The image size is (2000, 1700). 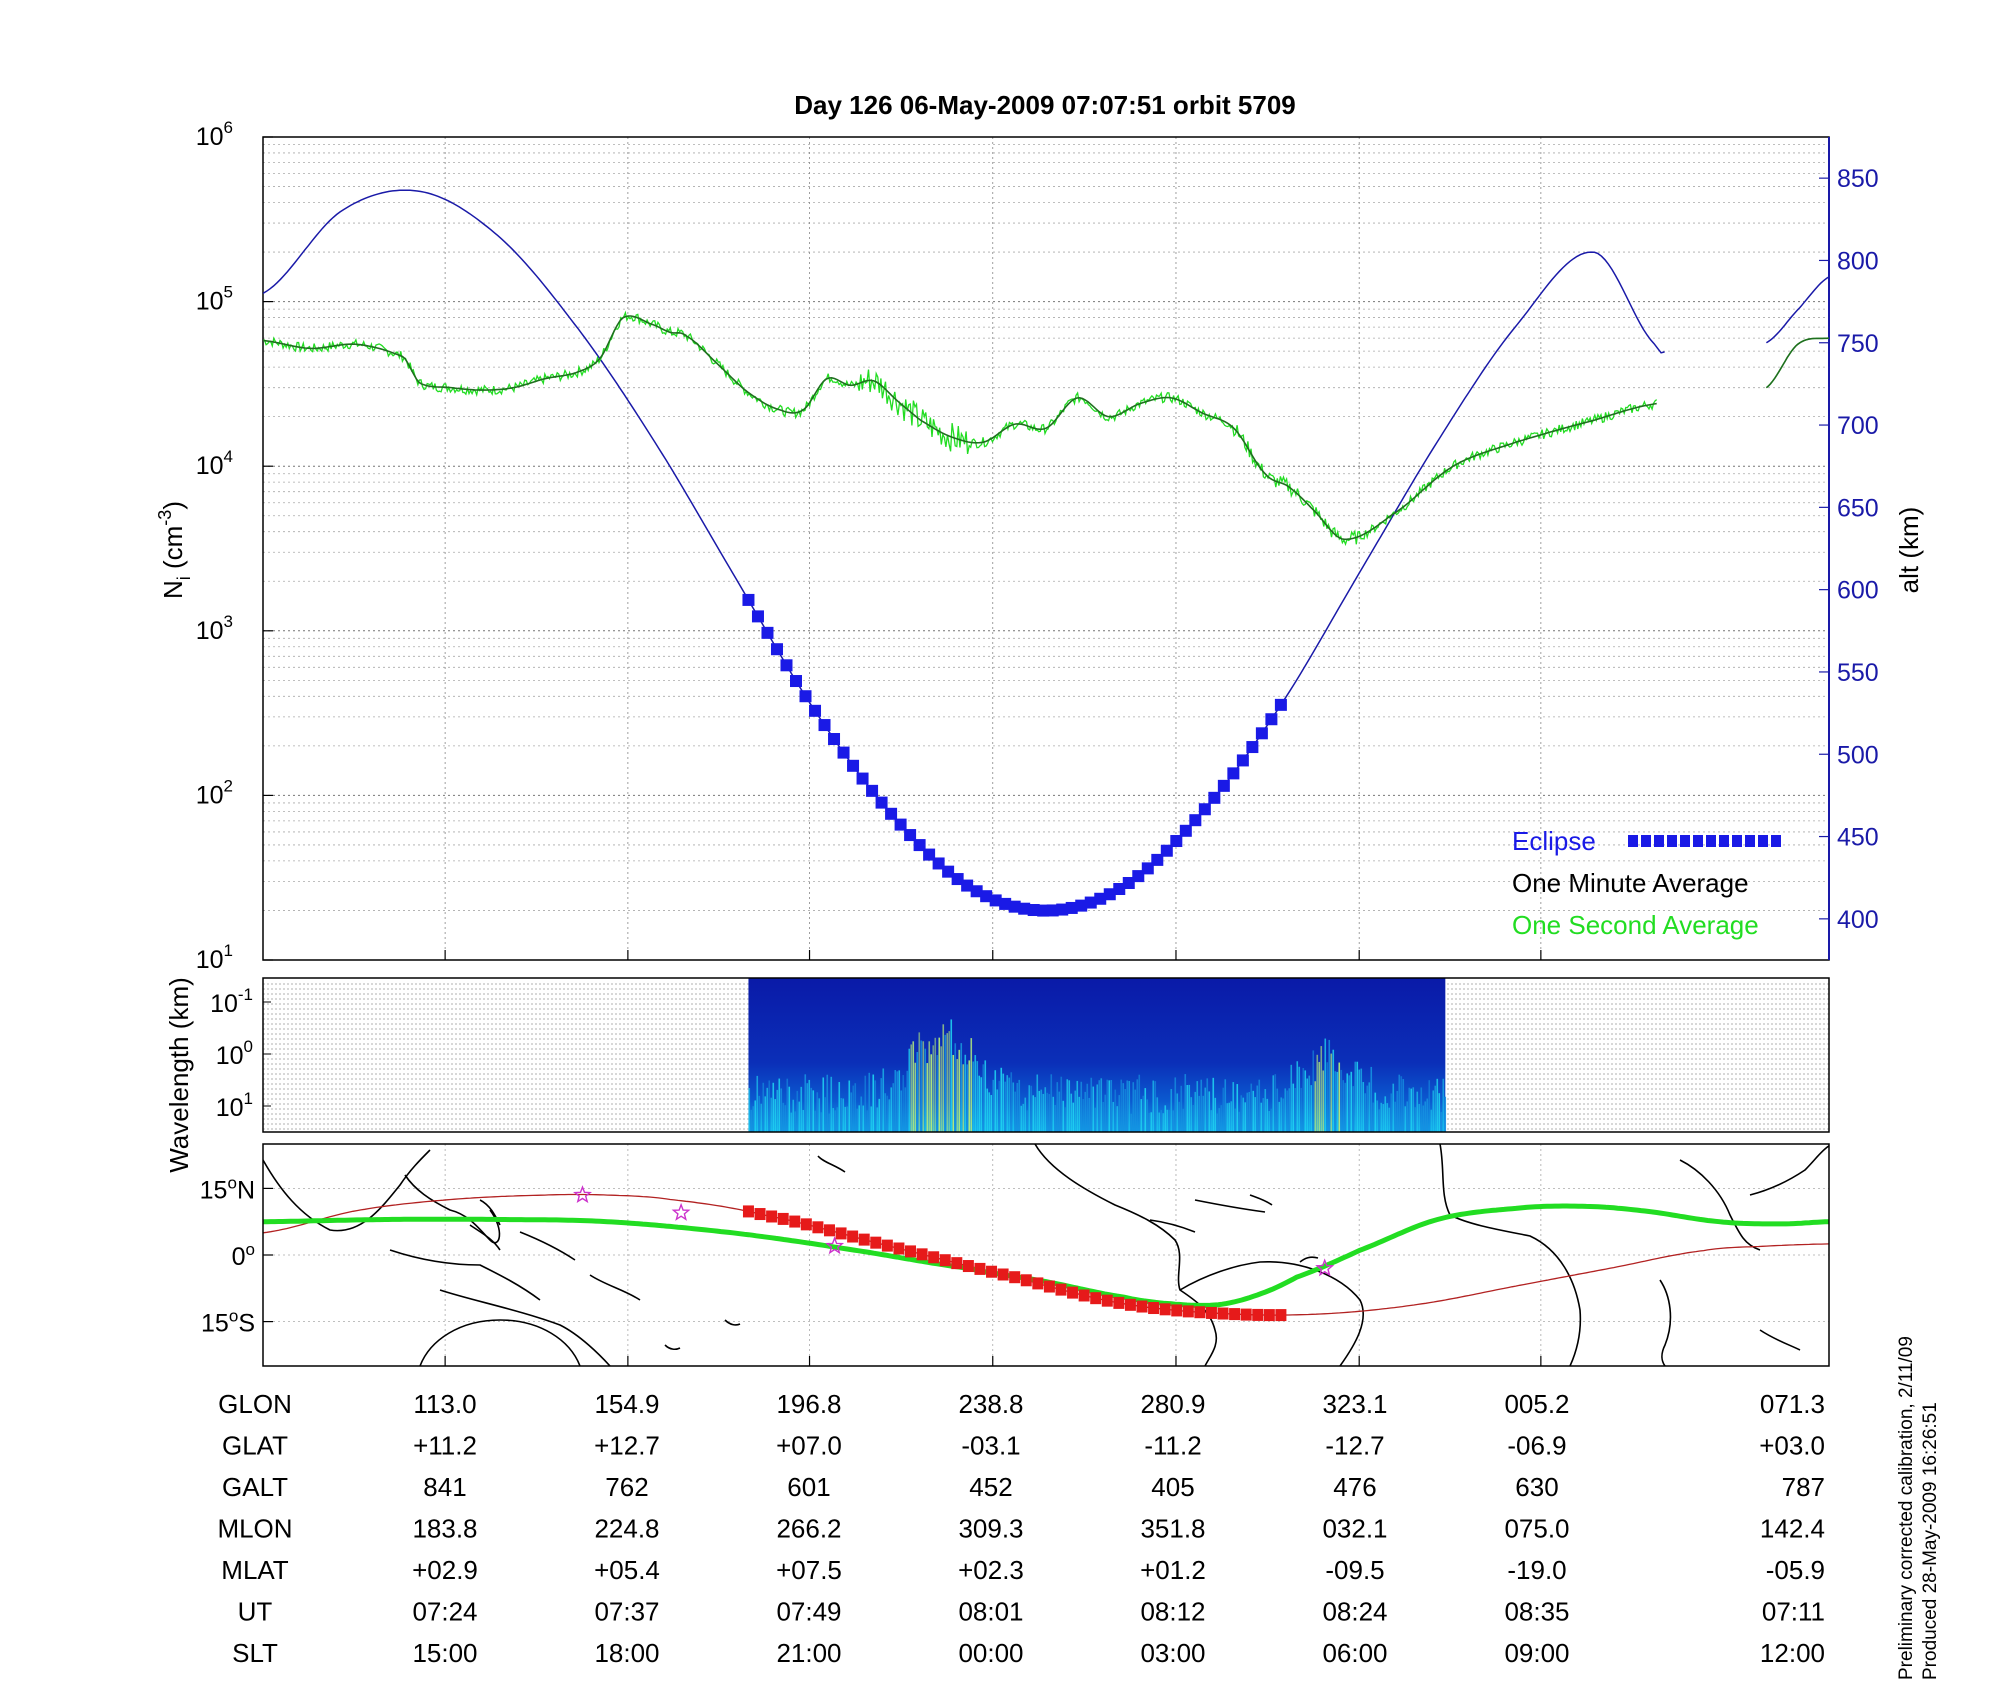 What do you see at coordinates (626, 1487) in the screenshot?
I see `table-cell: 762` at bounding box center [626, 1487].